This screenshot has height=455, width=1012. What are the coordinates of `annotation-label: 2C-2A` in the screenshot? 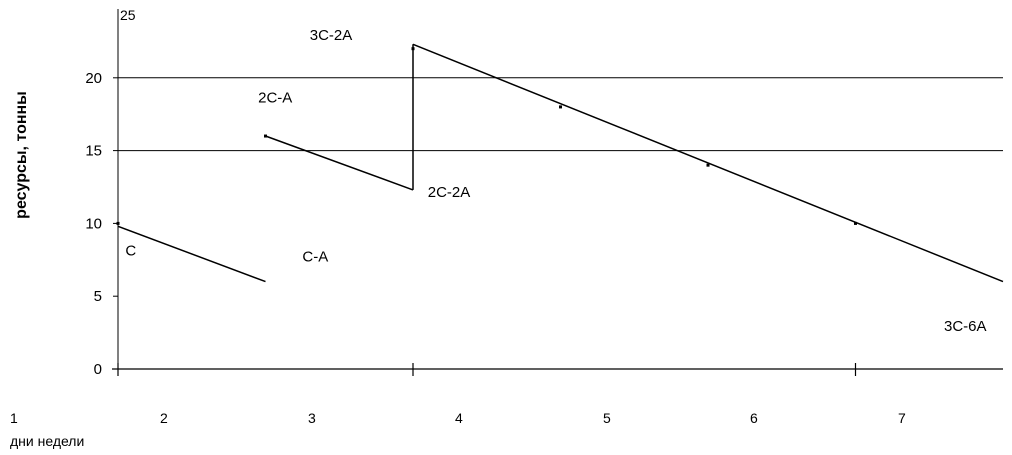 It's located at (449, 192).